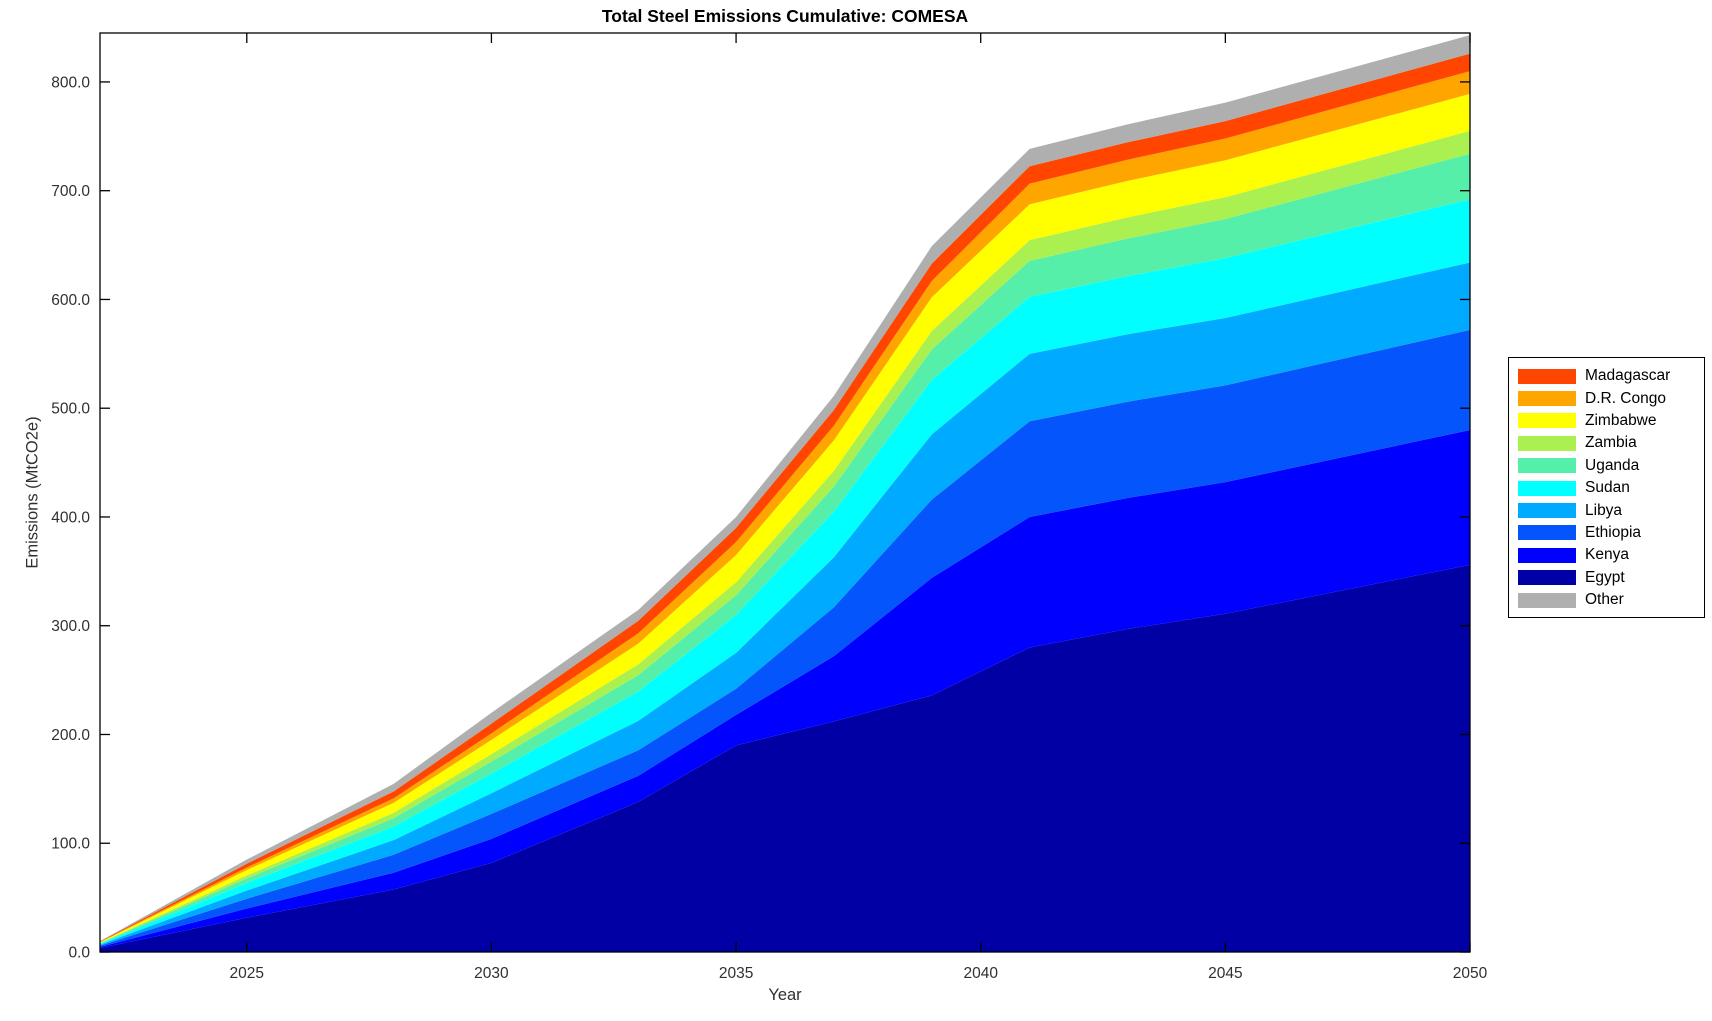 The image size is (1712, 1021). I want to click on legend-swatch-madagascar, so click(1547, 376).